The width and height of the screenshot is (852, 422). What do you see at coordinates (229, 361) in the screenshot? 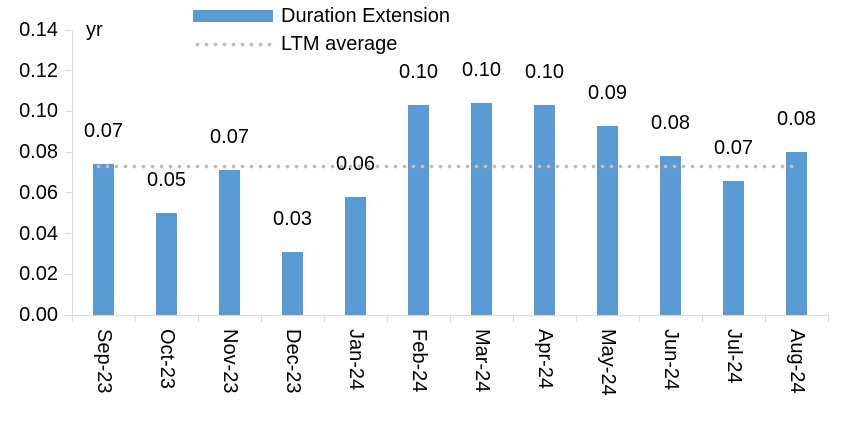
I see `x-category-label-text: Nov-23` at bounding box center [229, 361].